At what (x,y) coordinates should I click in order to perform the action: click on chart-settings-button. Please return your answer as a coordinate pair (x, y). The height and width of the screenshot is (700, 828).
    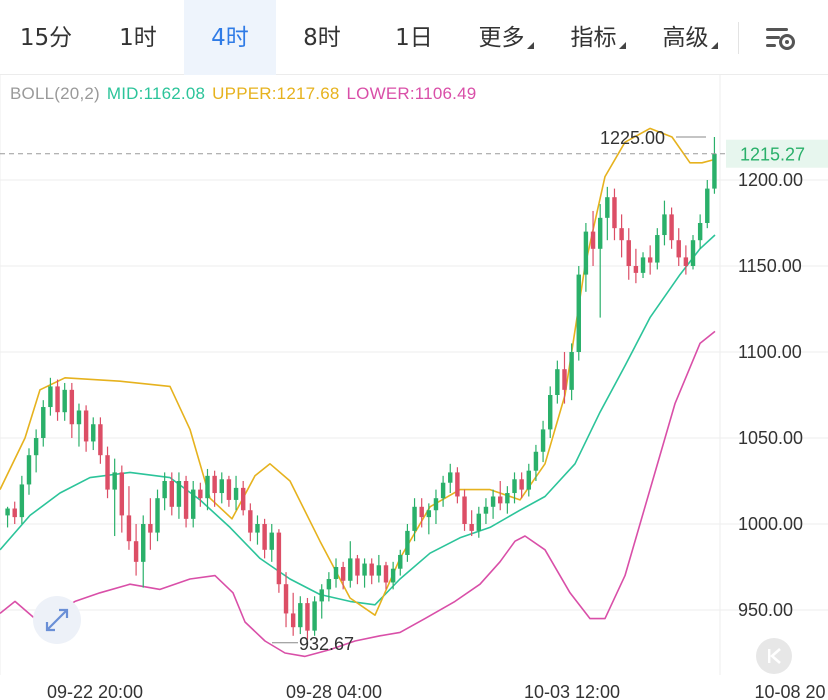
    Looking at the image, I should click on (781, 38).